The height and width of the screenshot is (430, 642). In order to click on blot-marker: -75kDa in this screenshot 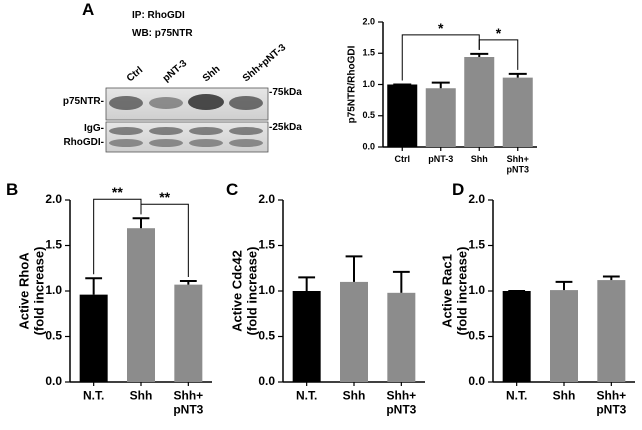, I will do `click(285, 92)`.